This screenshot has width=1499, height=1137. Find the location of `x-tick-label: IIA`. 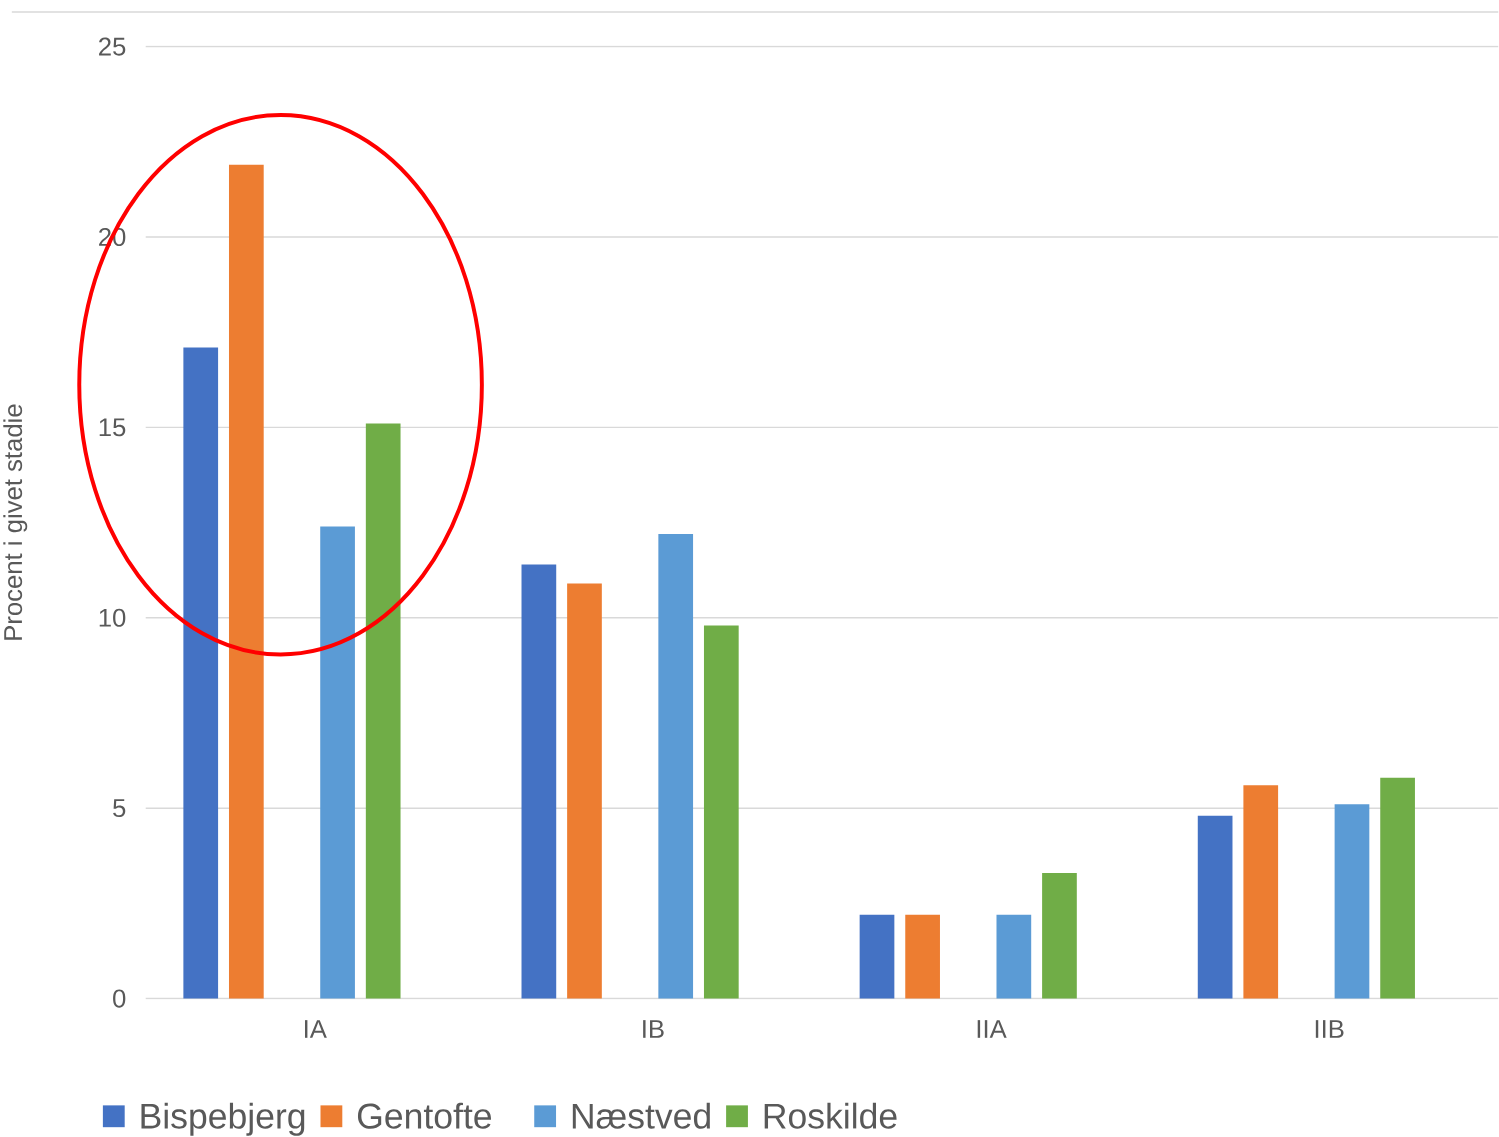

x-tick-label: IIA is located at coordinates (992, 1028).